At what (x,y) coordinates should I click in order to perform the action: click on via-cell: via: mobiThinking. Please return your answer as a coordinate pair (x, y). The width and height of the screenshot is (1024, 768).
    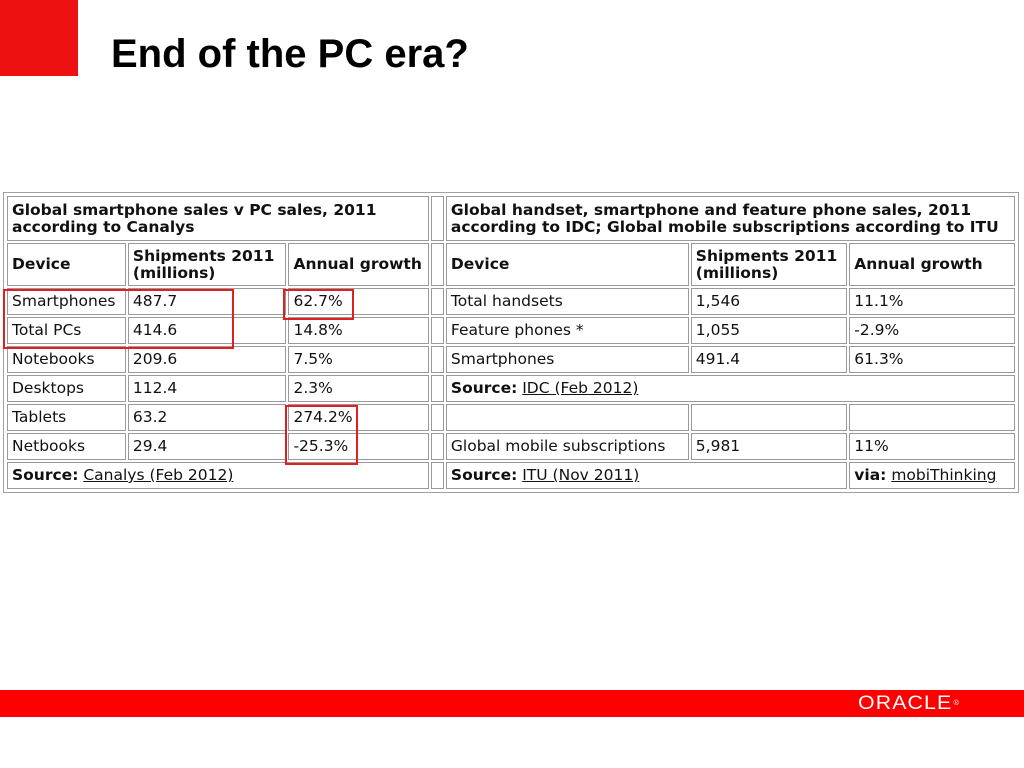
    Looking at the image, I should click on (932, 475).